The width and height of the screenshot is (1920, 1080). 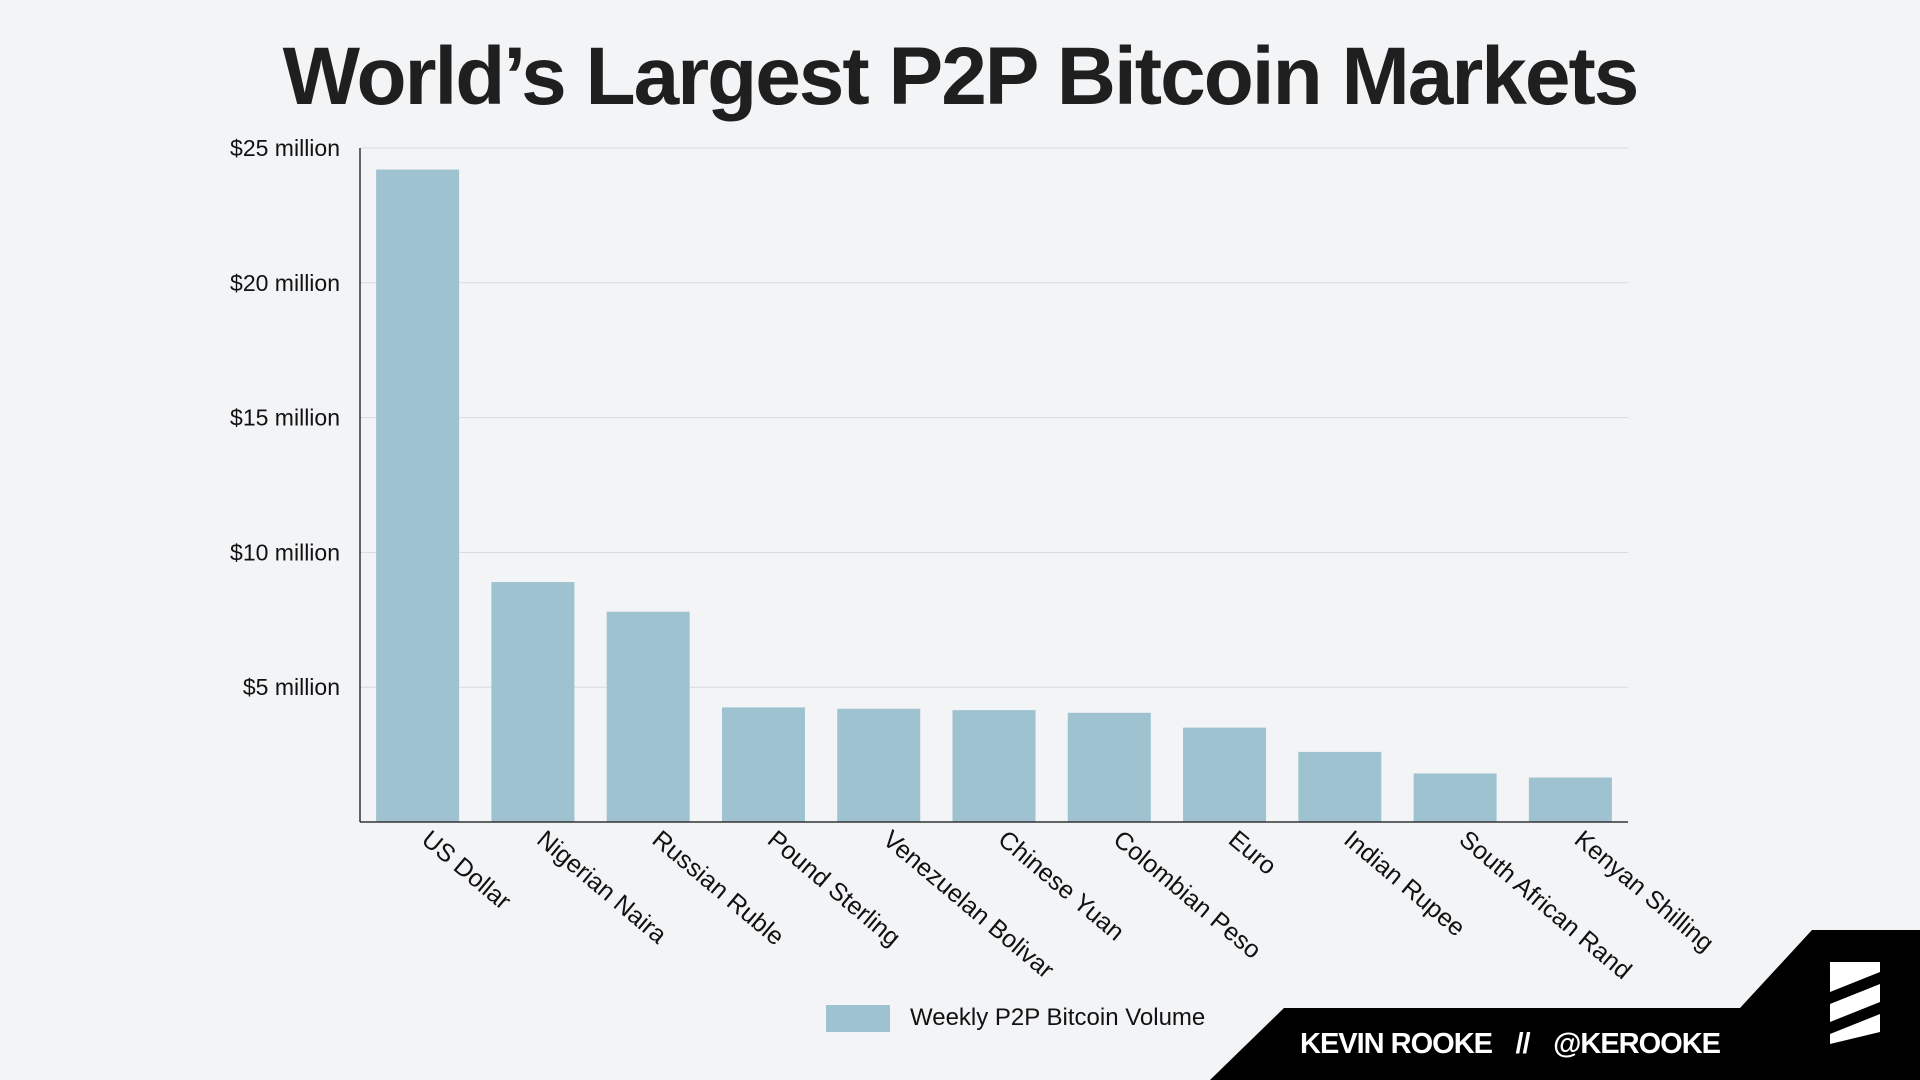 What do you see at coordinates (1855, 1003) in the screenshot?
I see `logo-icon` at bounding box center [1855, 1003].